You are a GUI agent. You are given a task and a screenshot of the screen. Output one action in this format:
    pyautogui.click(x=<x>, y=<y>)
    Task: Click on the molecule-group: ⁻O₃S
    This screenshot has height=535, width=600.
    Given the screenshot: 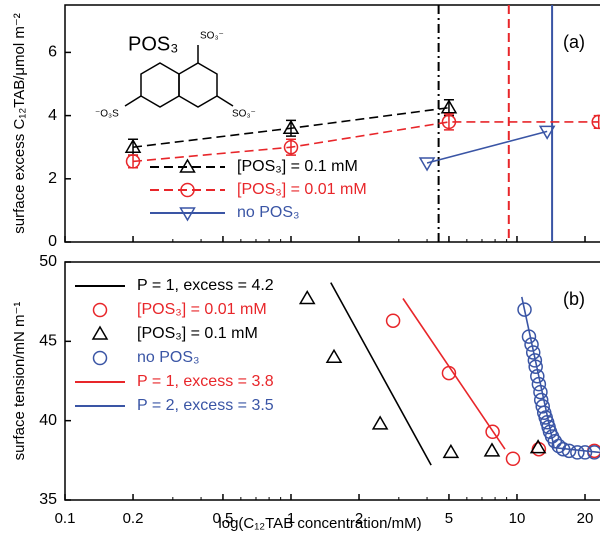 What is the action you would take?
    pyautogui.click(x=107, y=114)
    